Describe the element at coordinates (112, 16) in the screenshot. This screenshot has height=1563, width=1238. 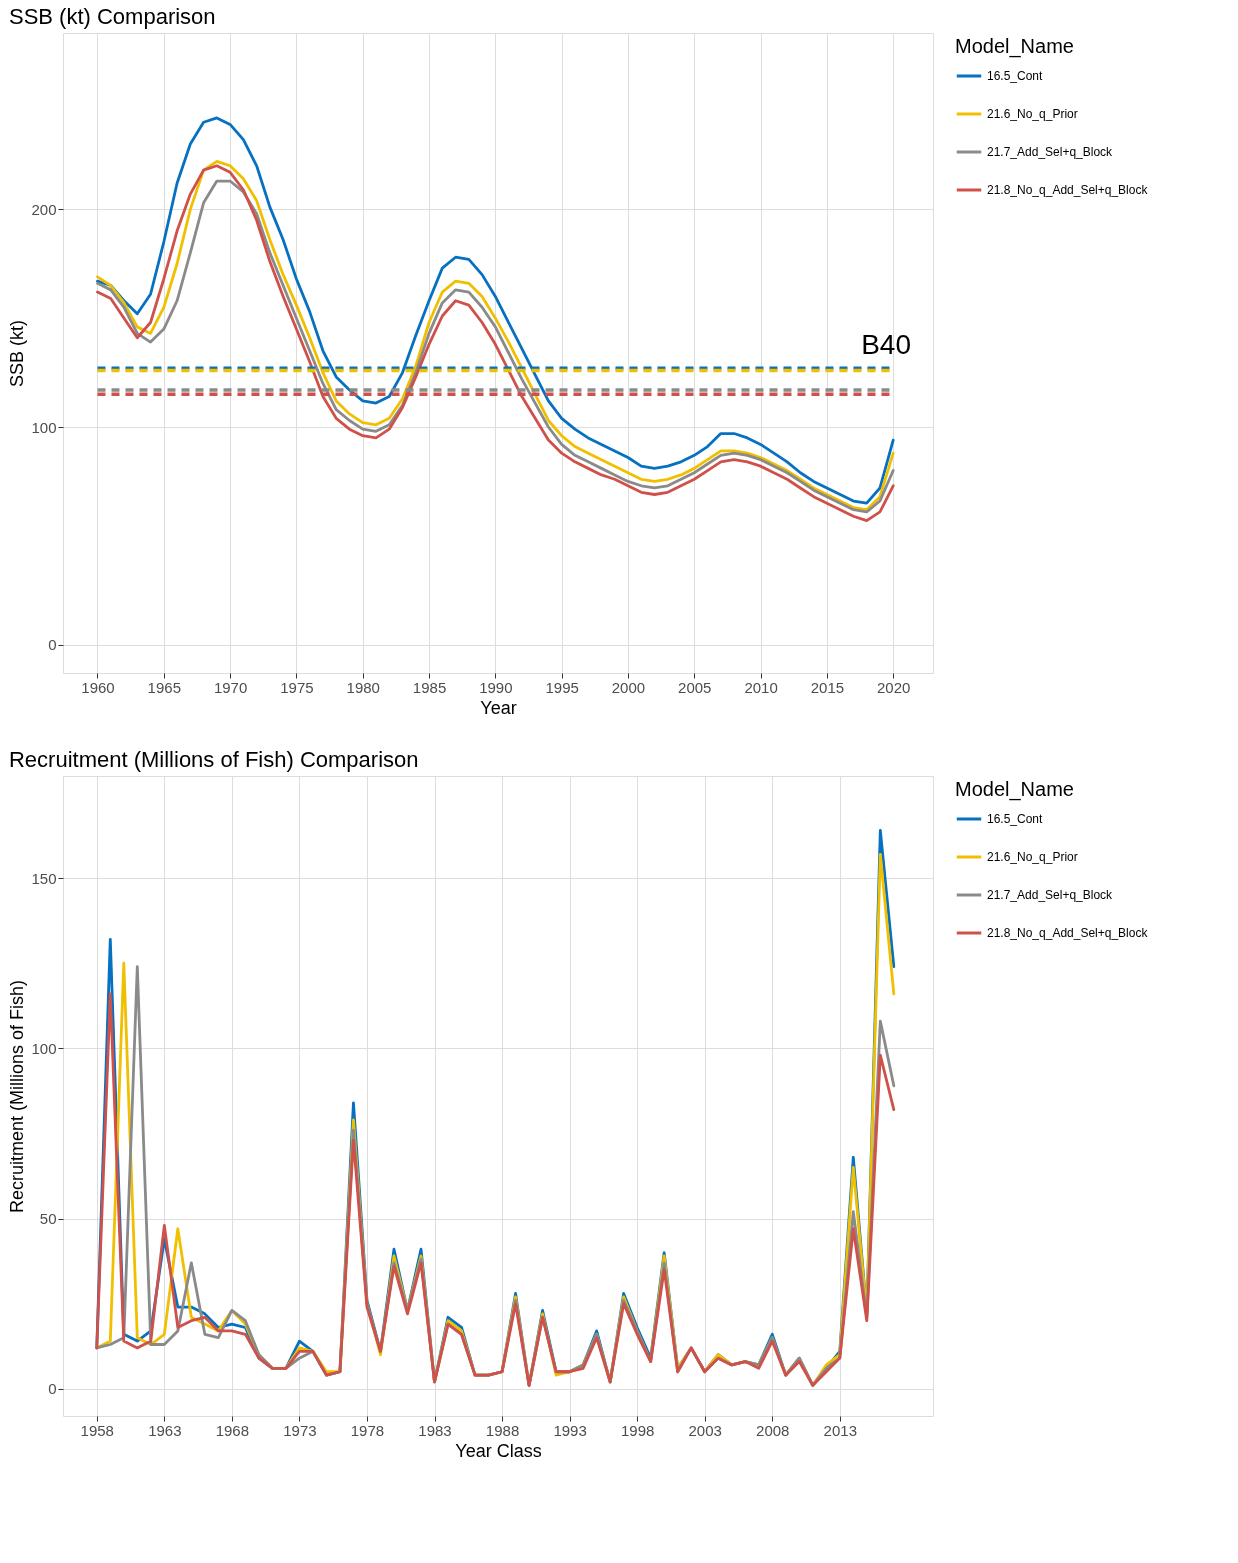
I see `chart-title: SSB (kt) Comparison` at that location.